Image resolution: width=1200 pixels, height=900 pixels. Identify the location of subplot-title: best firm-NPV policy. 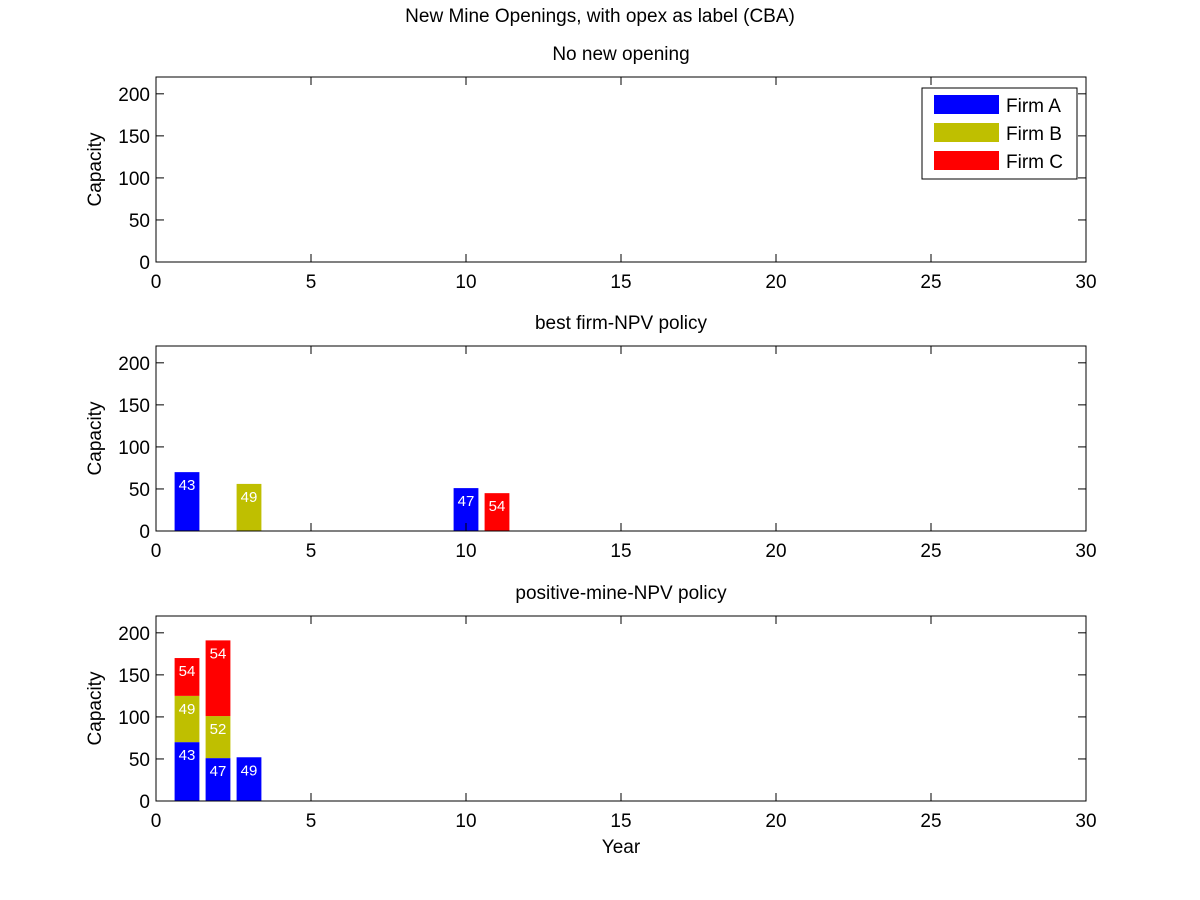
(621, 323).